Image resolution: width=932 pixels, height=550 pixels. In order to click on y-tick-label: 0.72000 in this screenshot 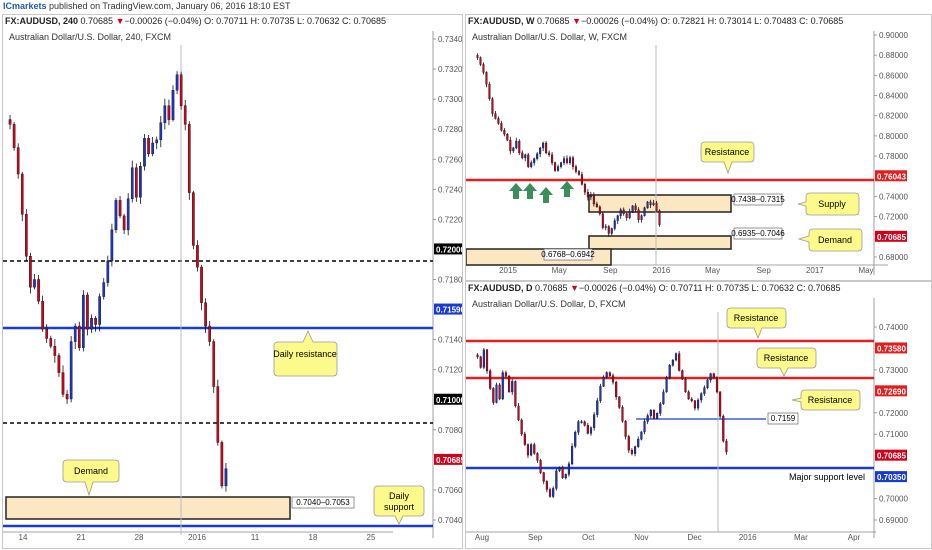, I will do `click(893, 217)`.